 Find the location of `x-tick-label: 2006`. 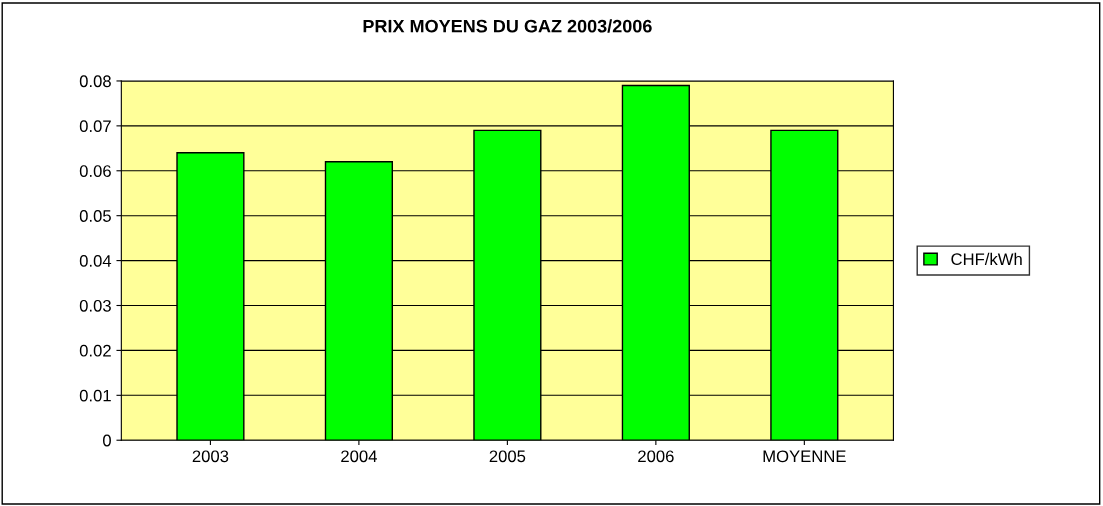

x-tick-label: 2006 is located at coordinates (656, 456).